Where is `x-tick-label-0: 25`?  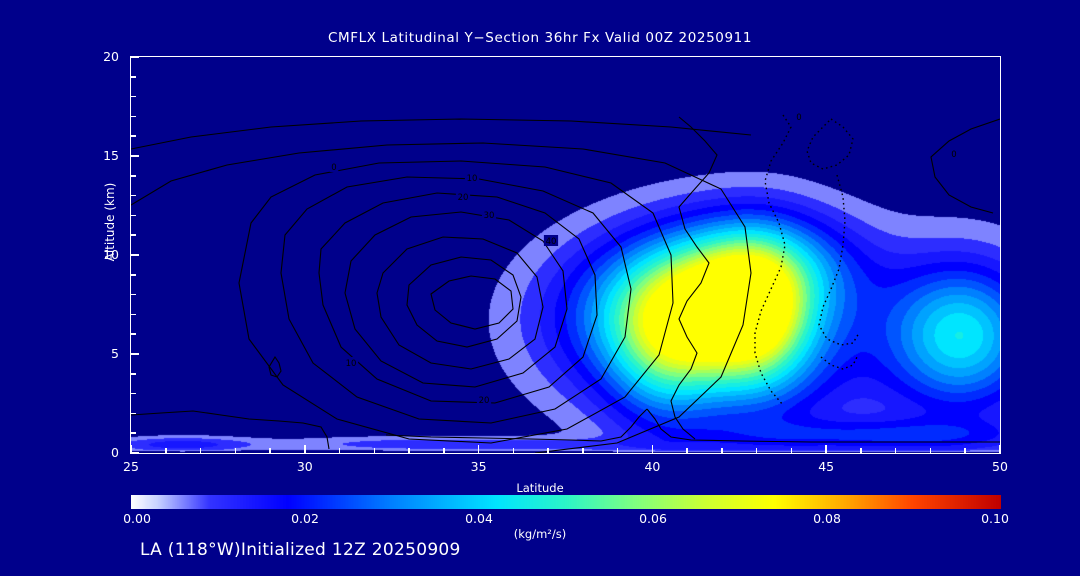 x-tick-label-0: 25 is located at coordinates (131, 466).